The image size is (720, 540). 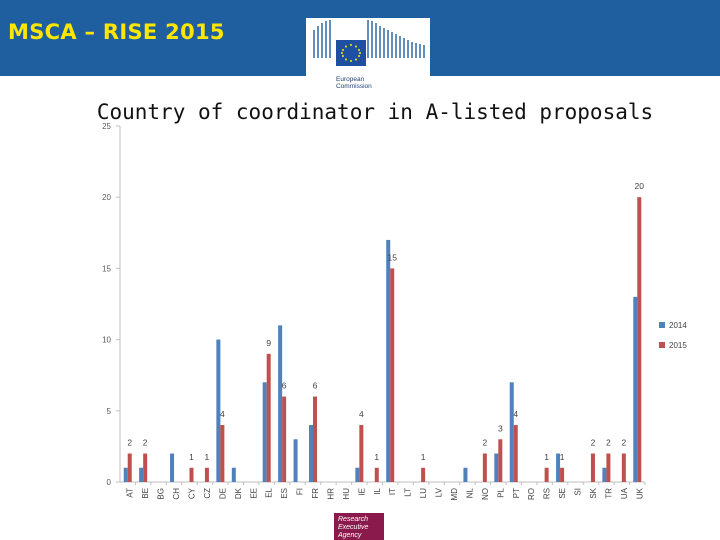 What do you see at coordinates (129, 467) in the screenshot?
I see `bar-2015-at` at bounding box center [129, 467].